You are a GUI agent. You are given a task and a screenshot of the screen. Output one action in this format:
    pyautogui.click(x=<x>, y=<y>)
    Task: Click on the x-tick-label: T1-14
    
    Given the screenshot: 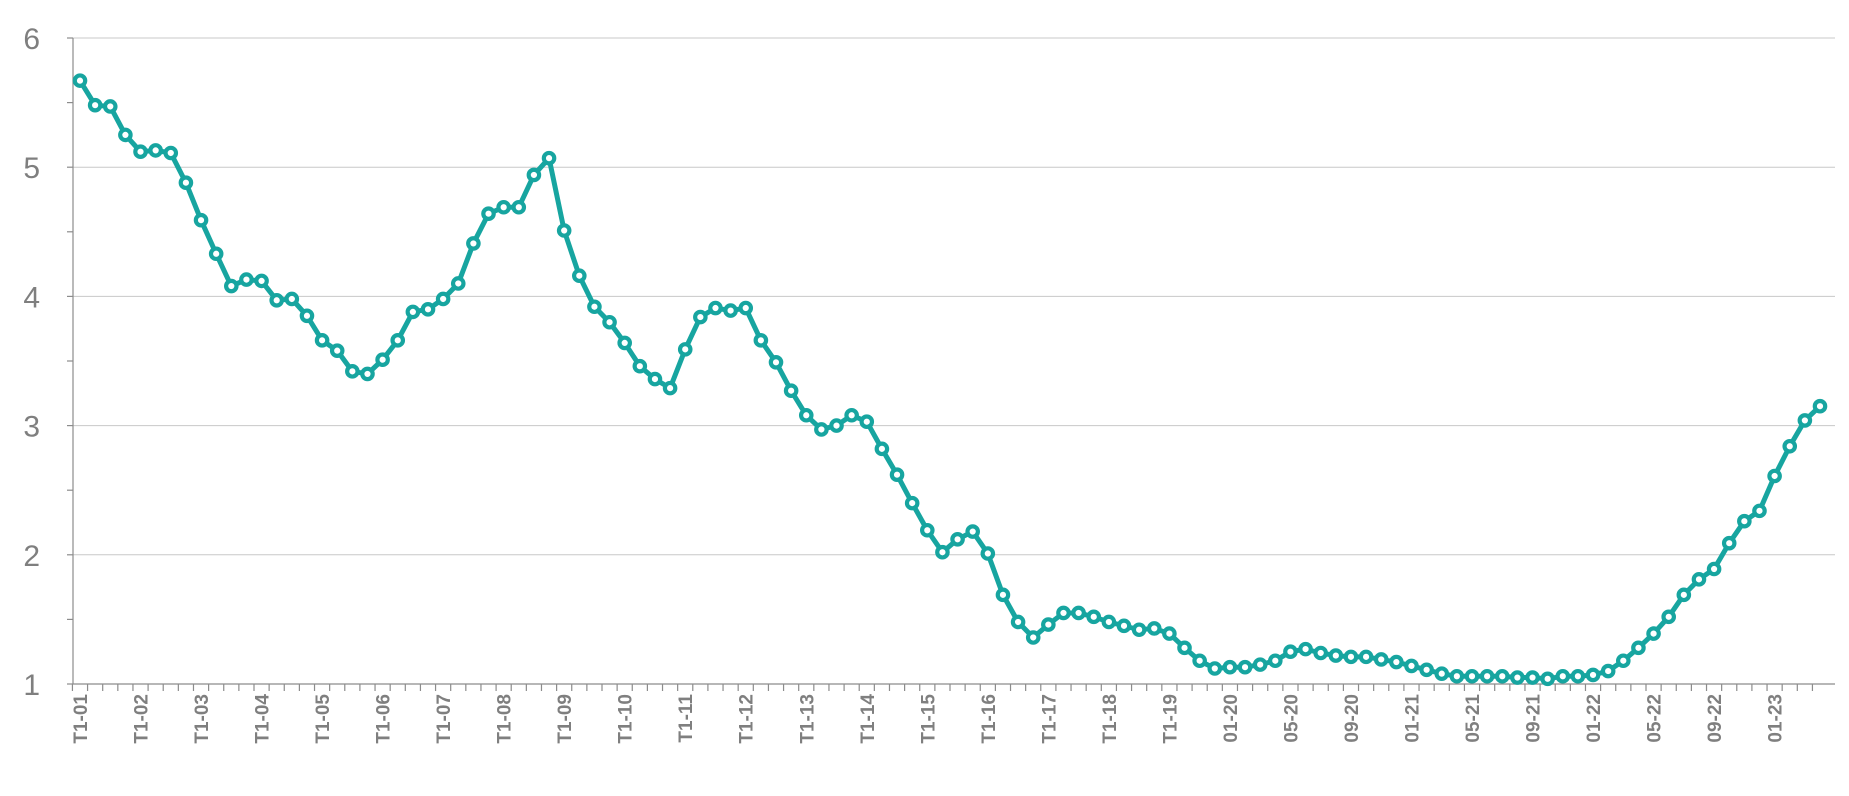 What is the action you would take?
    pyautogui.click(x=868, y=719)
    